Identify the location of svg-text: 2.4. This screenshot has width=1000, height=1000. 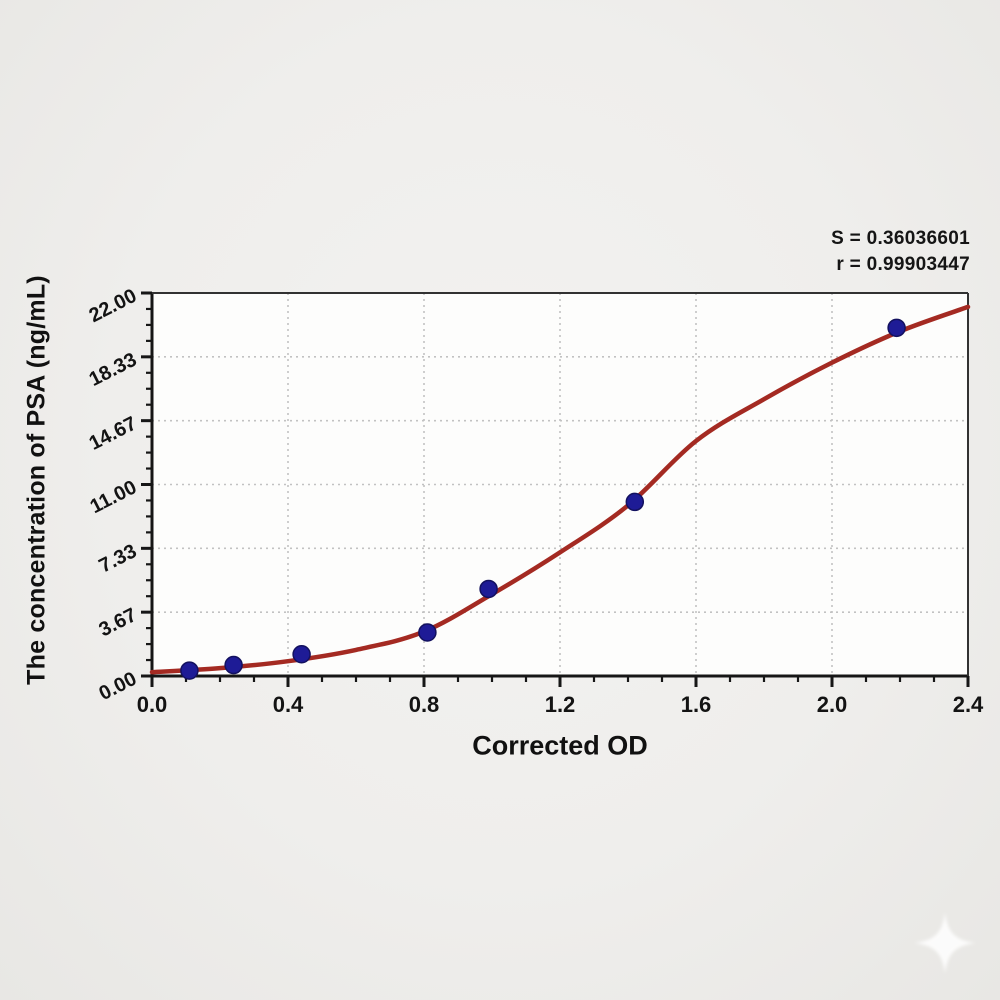
(968, 704).